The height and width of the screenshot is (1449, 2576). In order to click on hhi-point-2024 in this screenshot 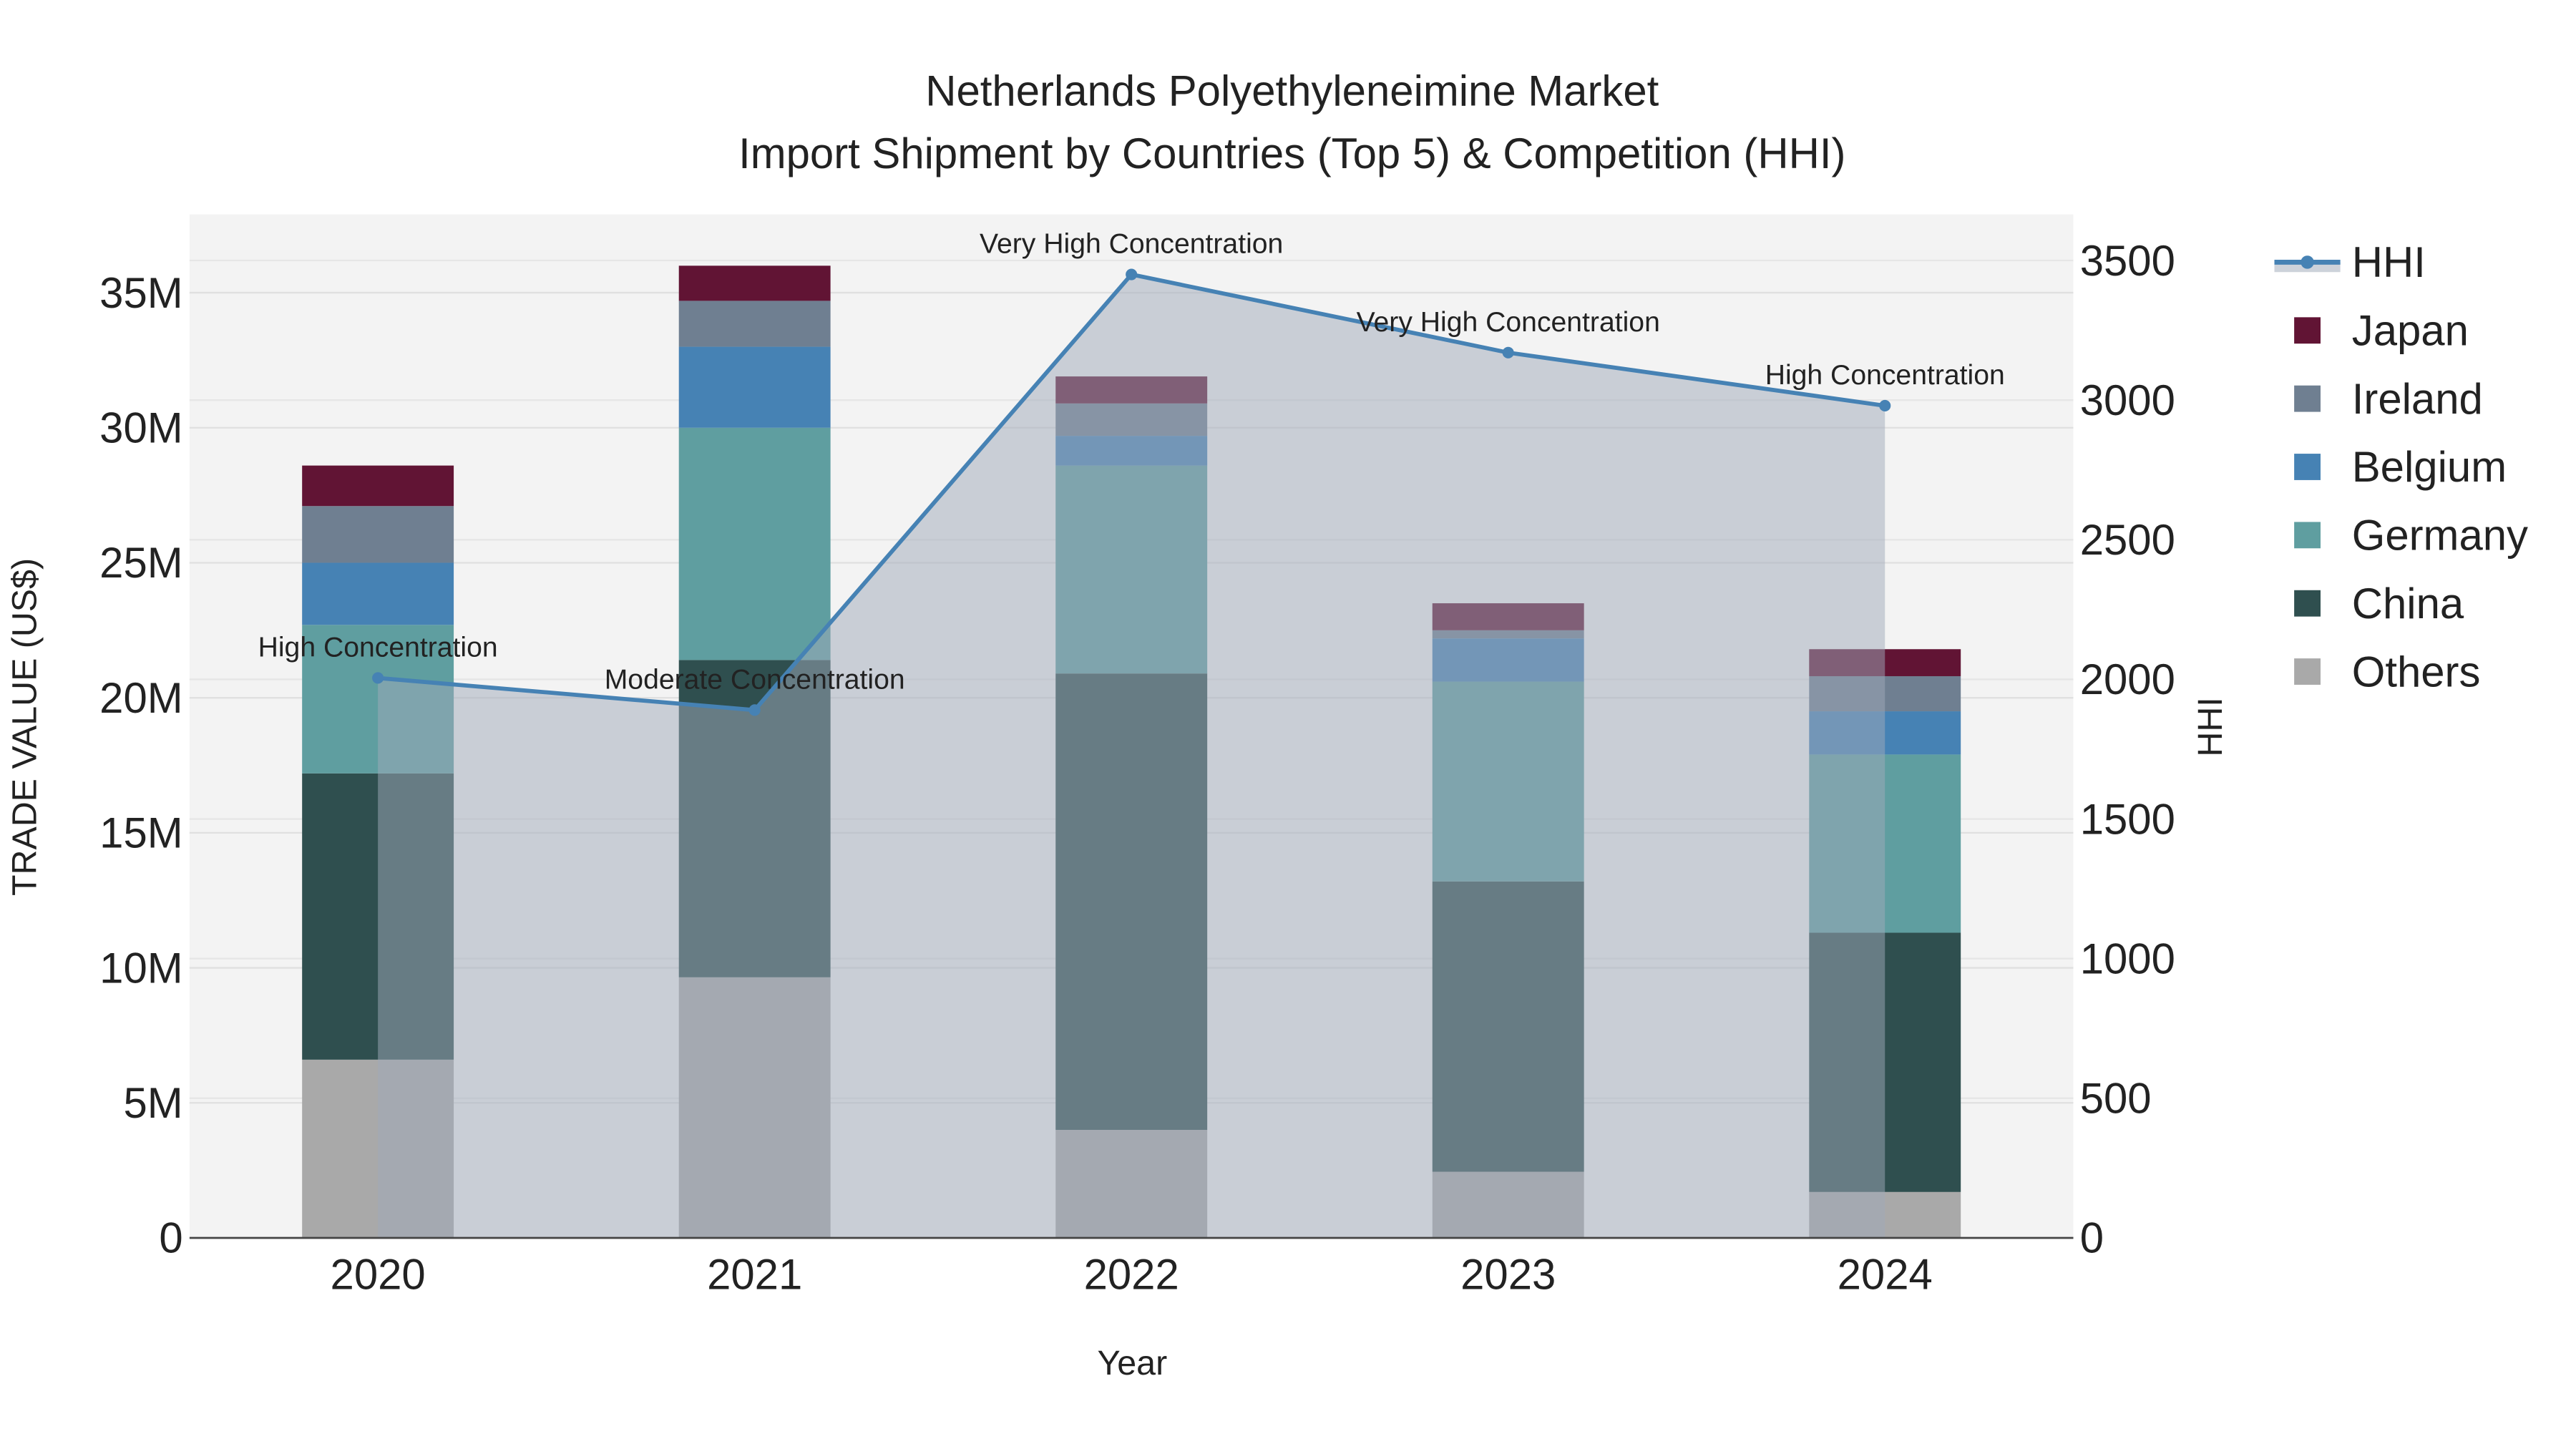, I will do `click(1885, 405)`.